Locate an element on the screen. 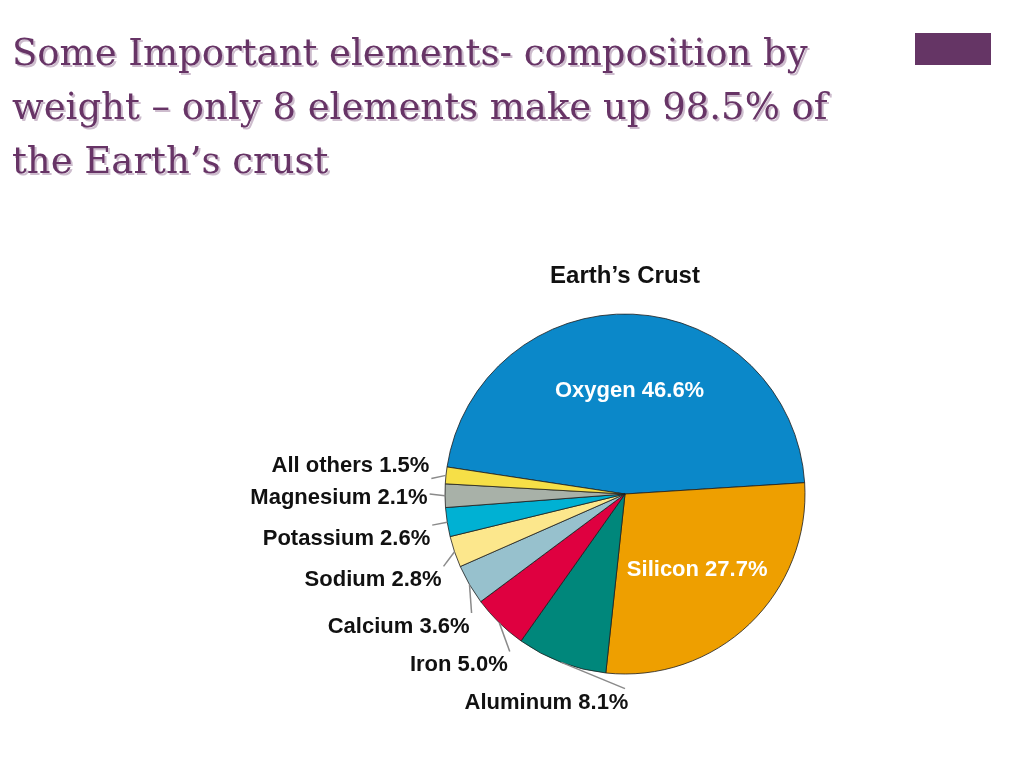  slice-label: Aluminum 8.1% is located at coordinates (546, 701).